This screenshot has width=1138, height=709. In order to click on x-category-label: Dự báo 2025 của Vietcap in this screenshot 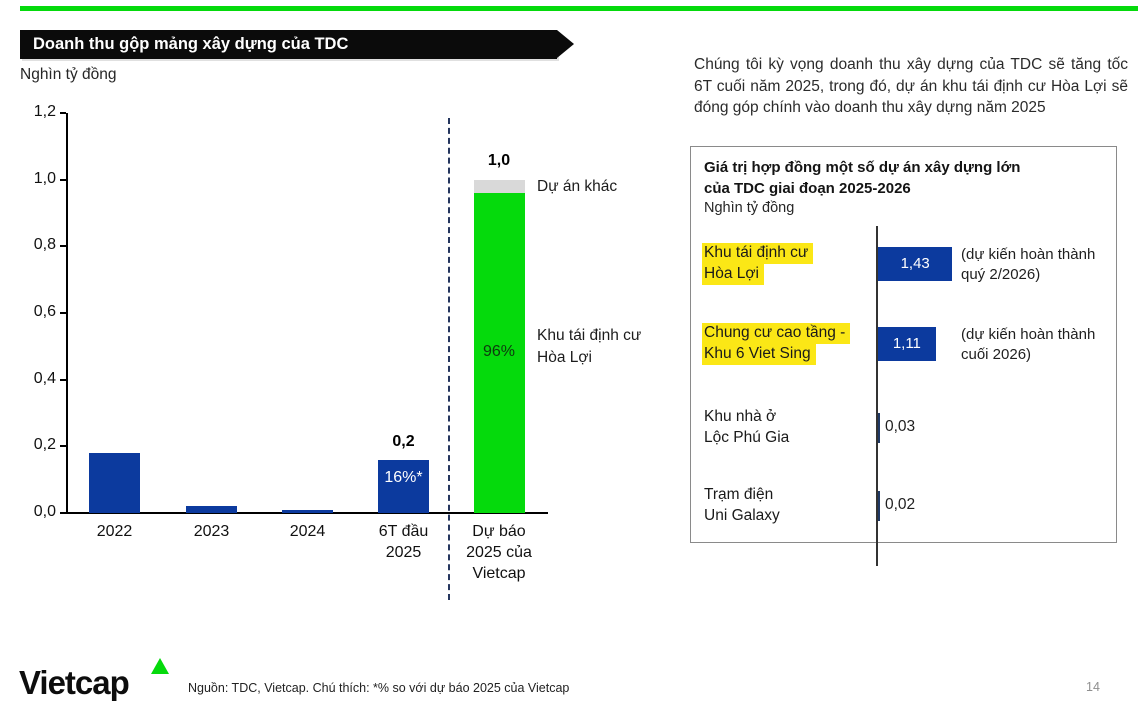, I will do `click(499, 552)`.